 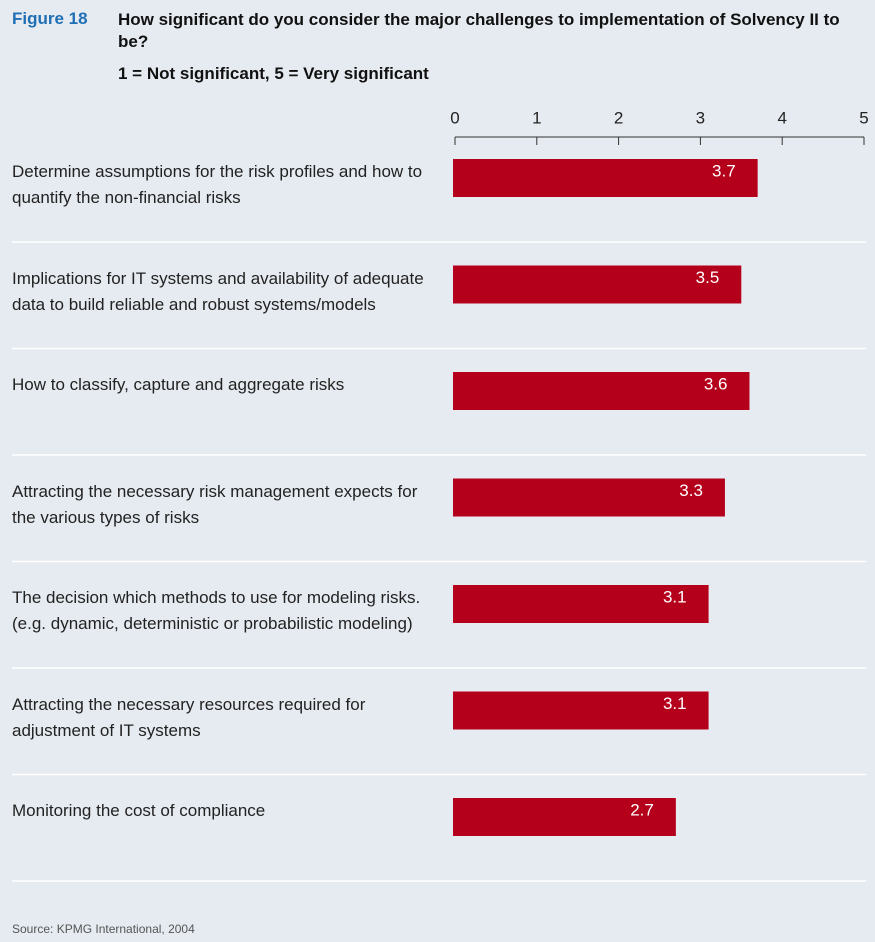 I want to click on x-tick-label: 5, so click(x=863, y=117).